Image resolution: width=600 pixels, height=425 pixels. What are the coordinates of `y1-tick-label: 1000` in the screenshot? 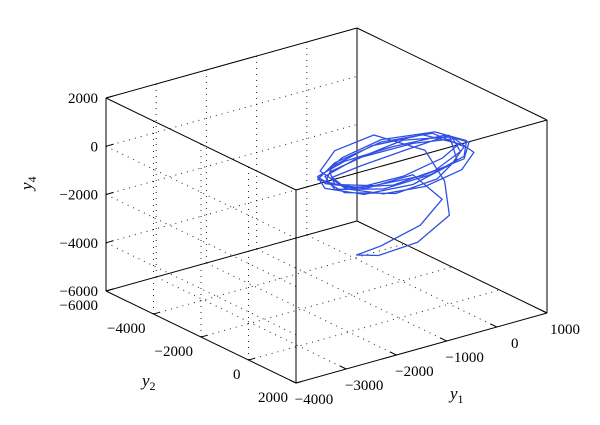 It's located at (565, 330).